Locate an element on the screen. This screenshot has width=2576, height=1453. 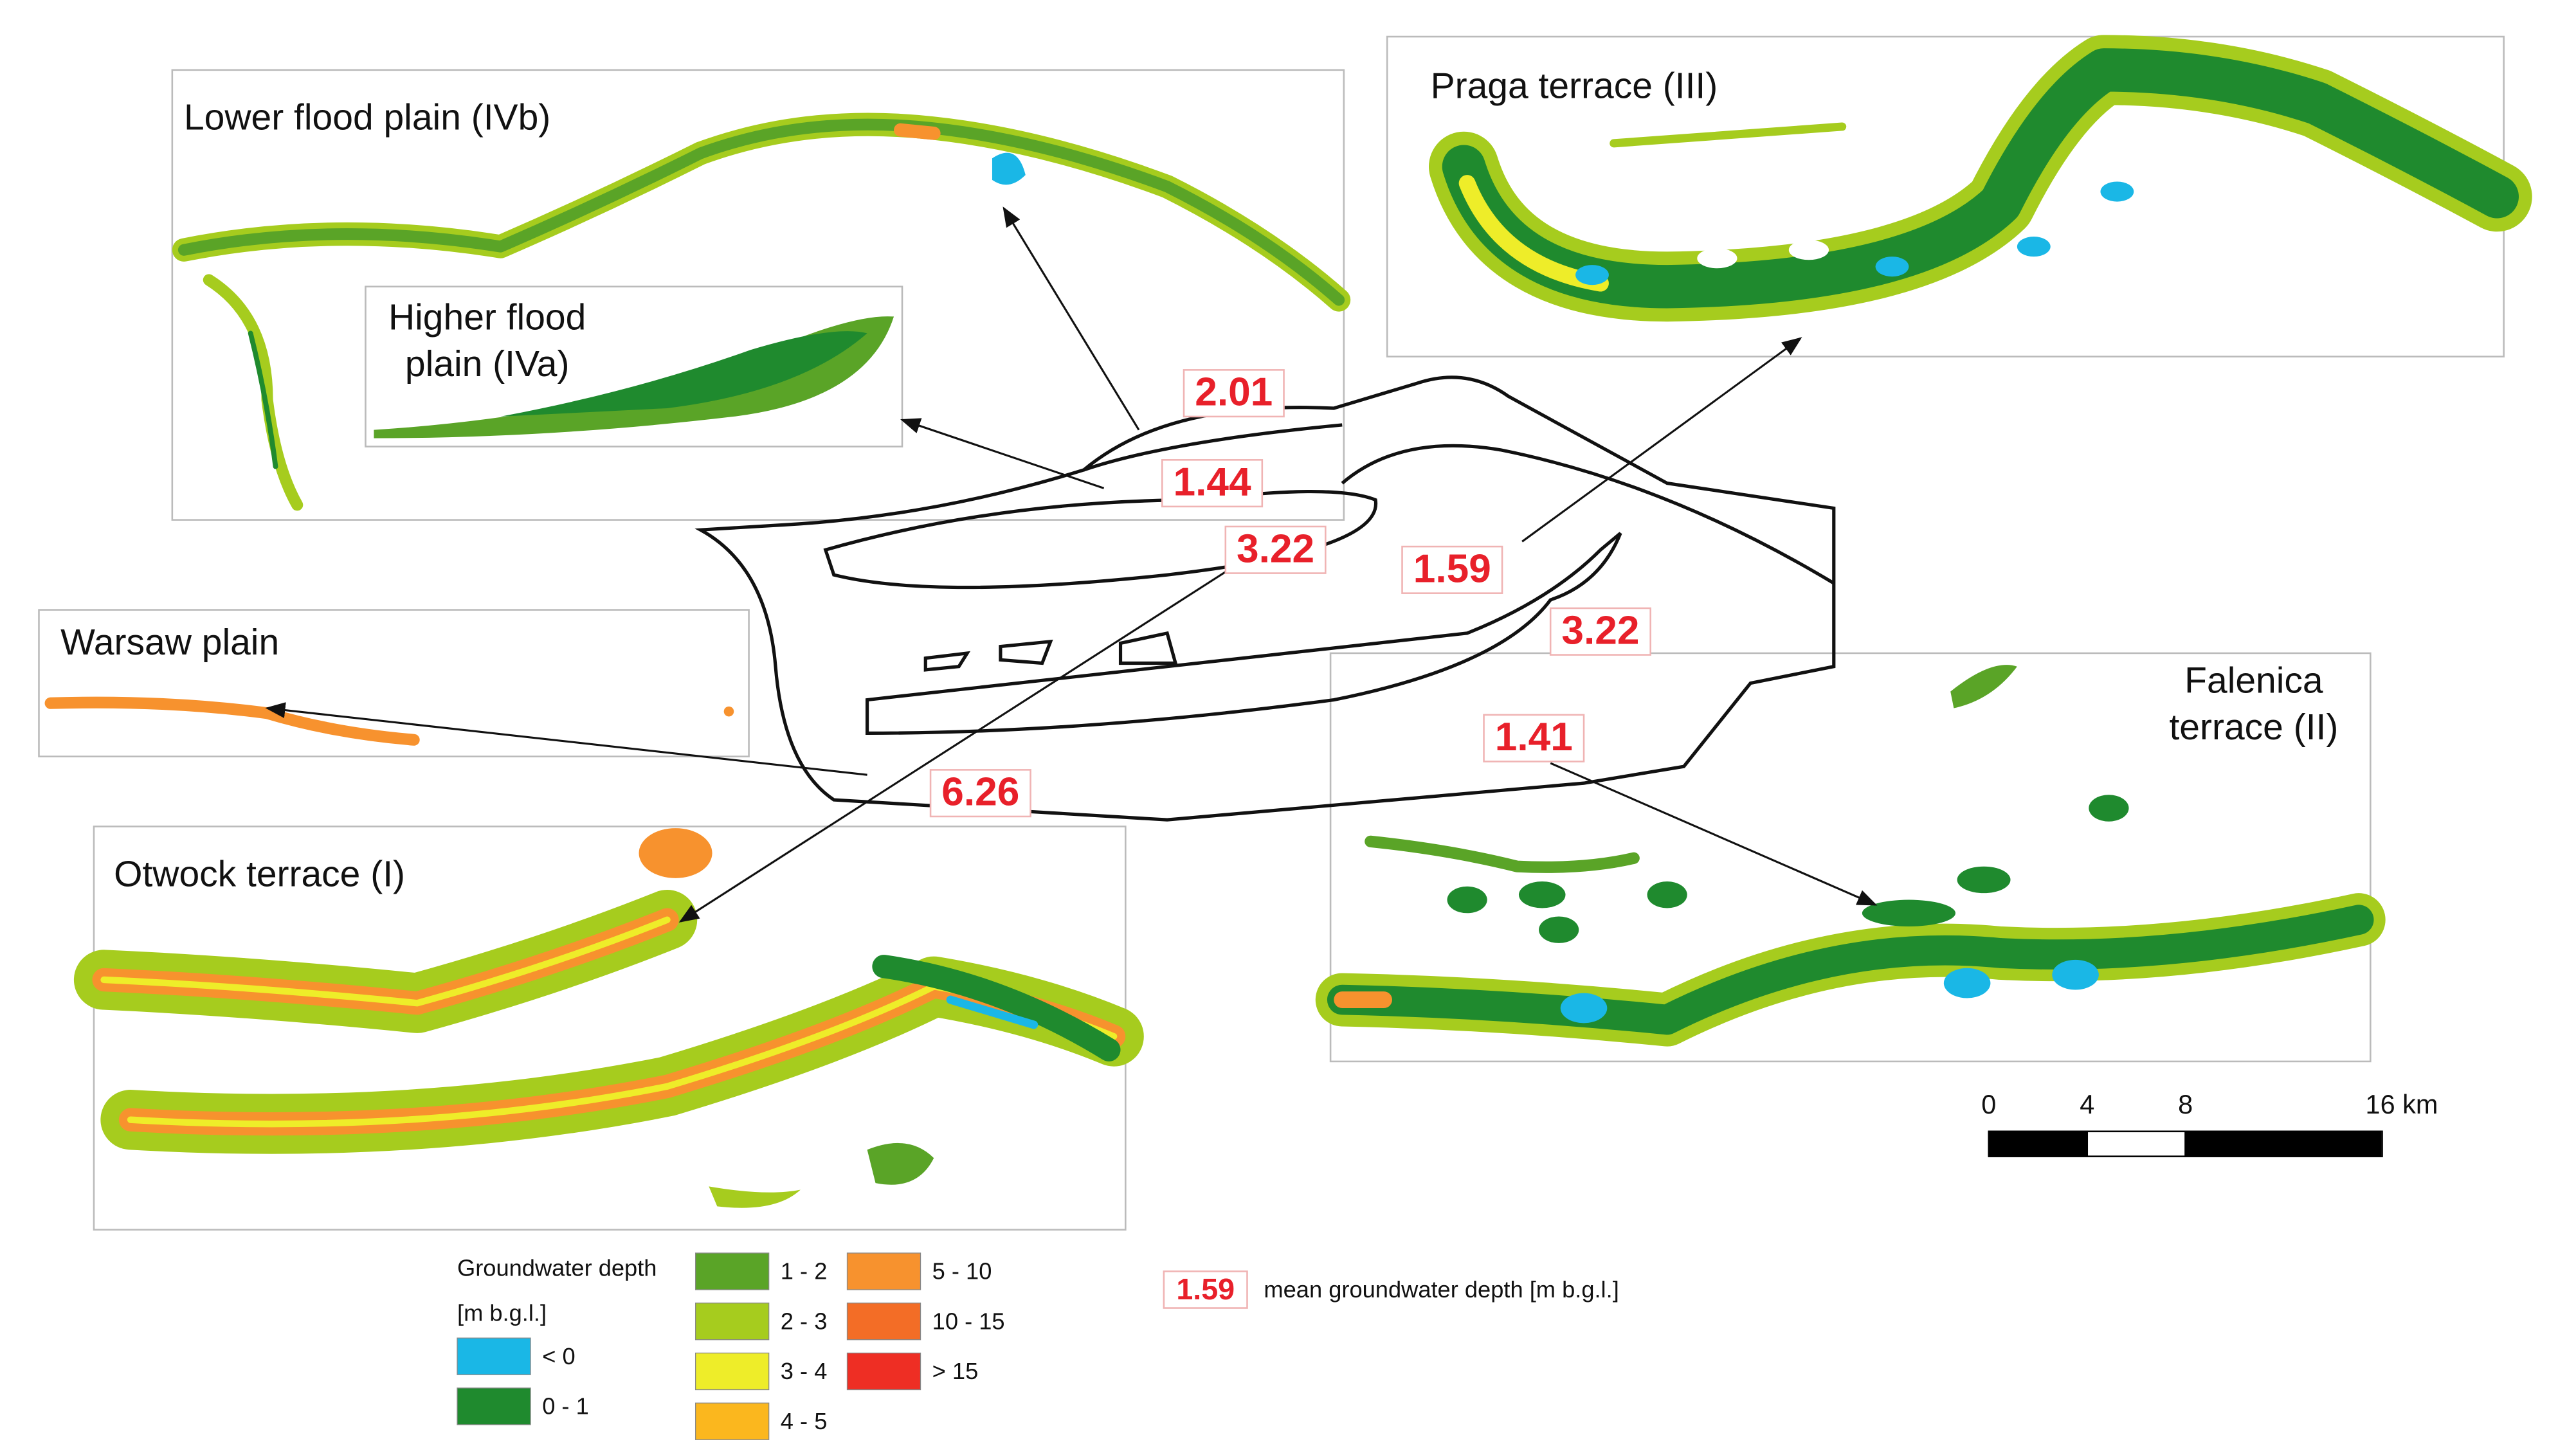
note-text: mean groundwater depth [m b.g.l.] is located at coordinates (1441, 1289).